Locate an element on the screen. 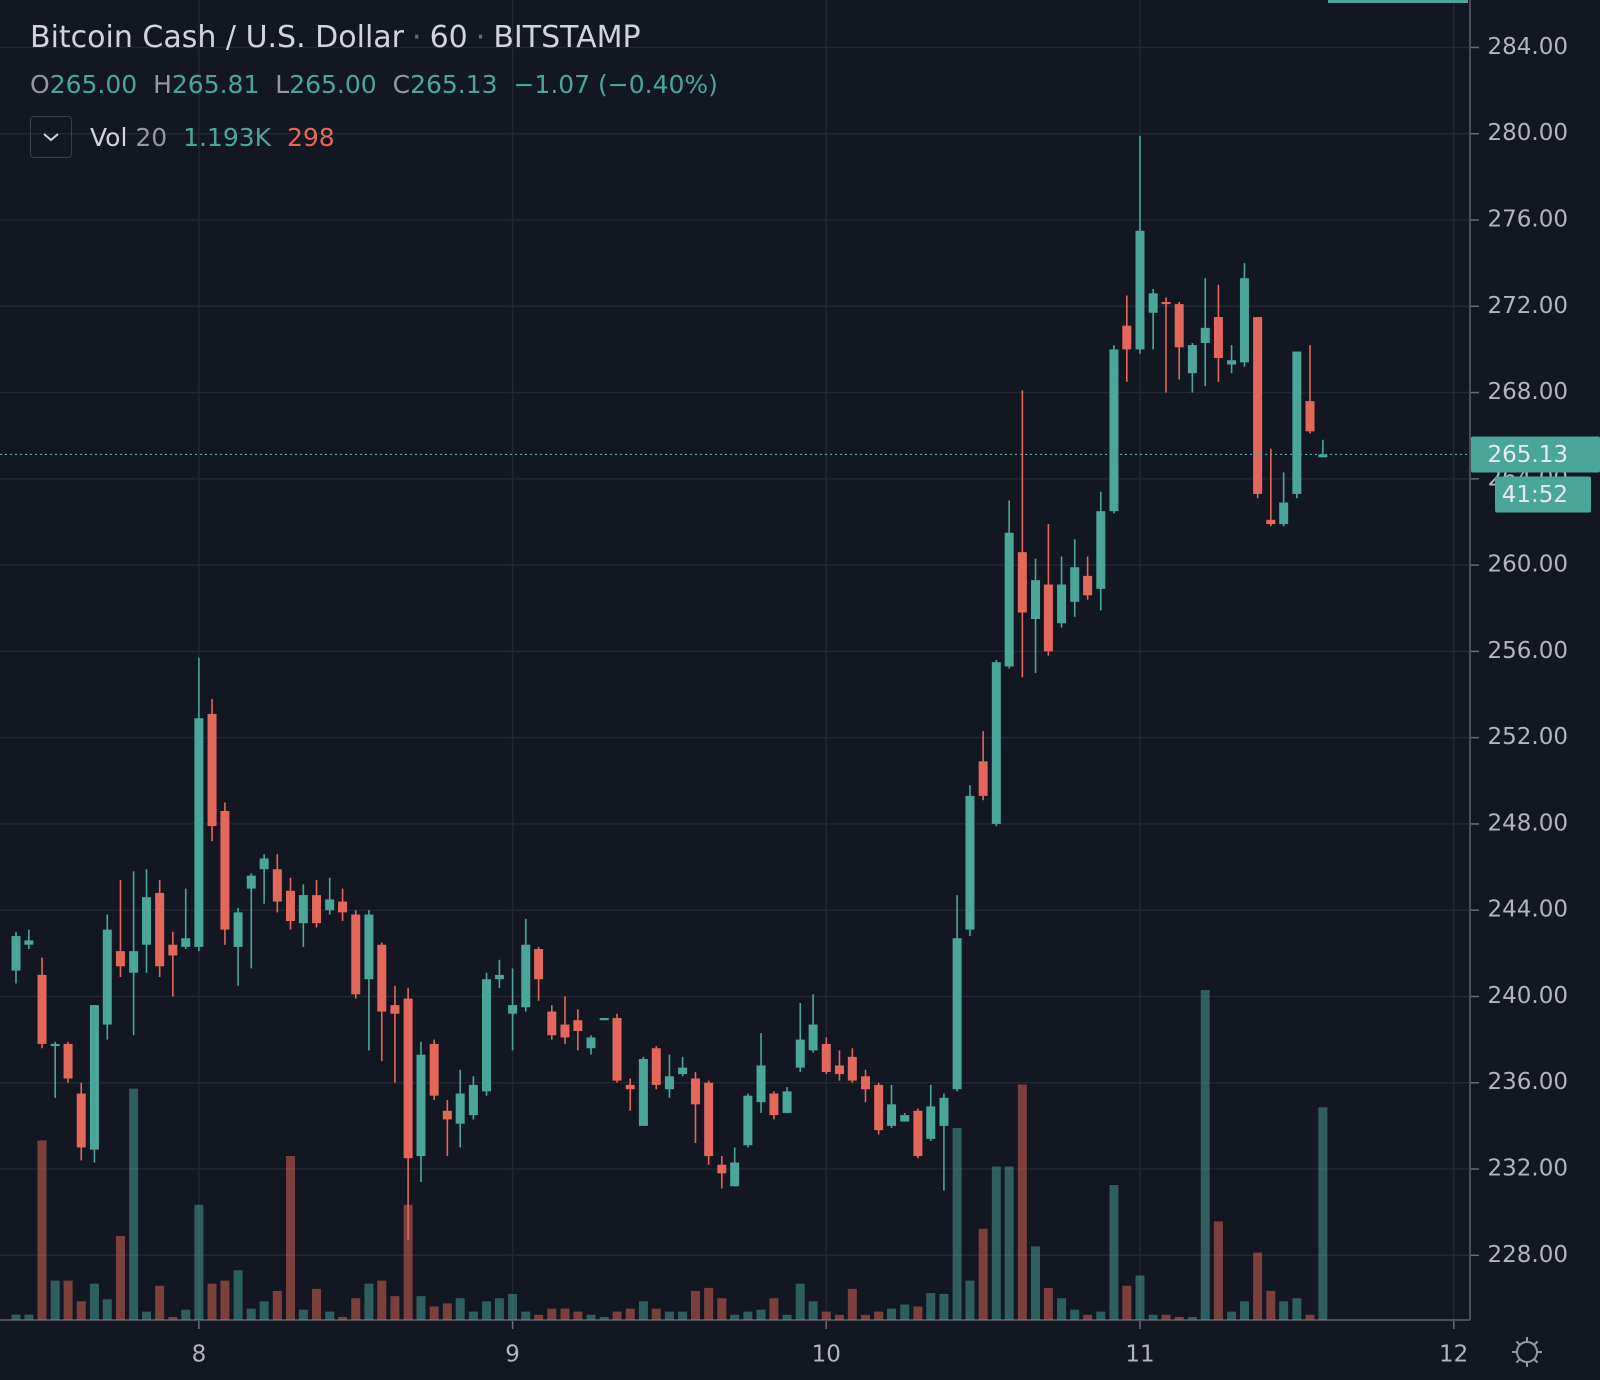 The height and width of the screenshot is (1380, 1600). y-tick-label: 280.00 is located at coordinates (1528, 133).